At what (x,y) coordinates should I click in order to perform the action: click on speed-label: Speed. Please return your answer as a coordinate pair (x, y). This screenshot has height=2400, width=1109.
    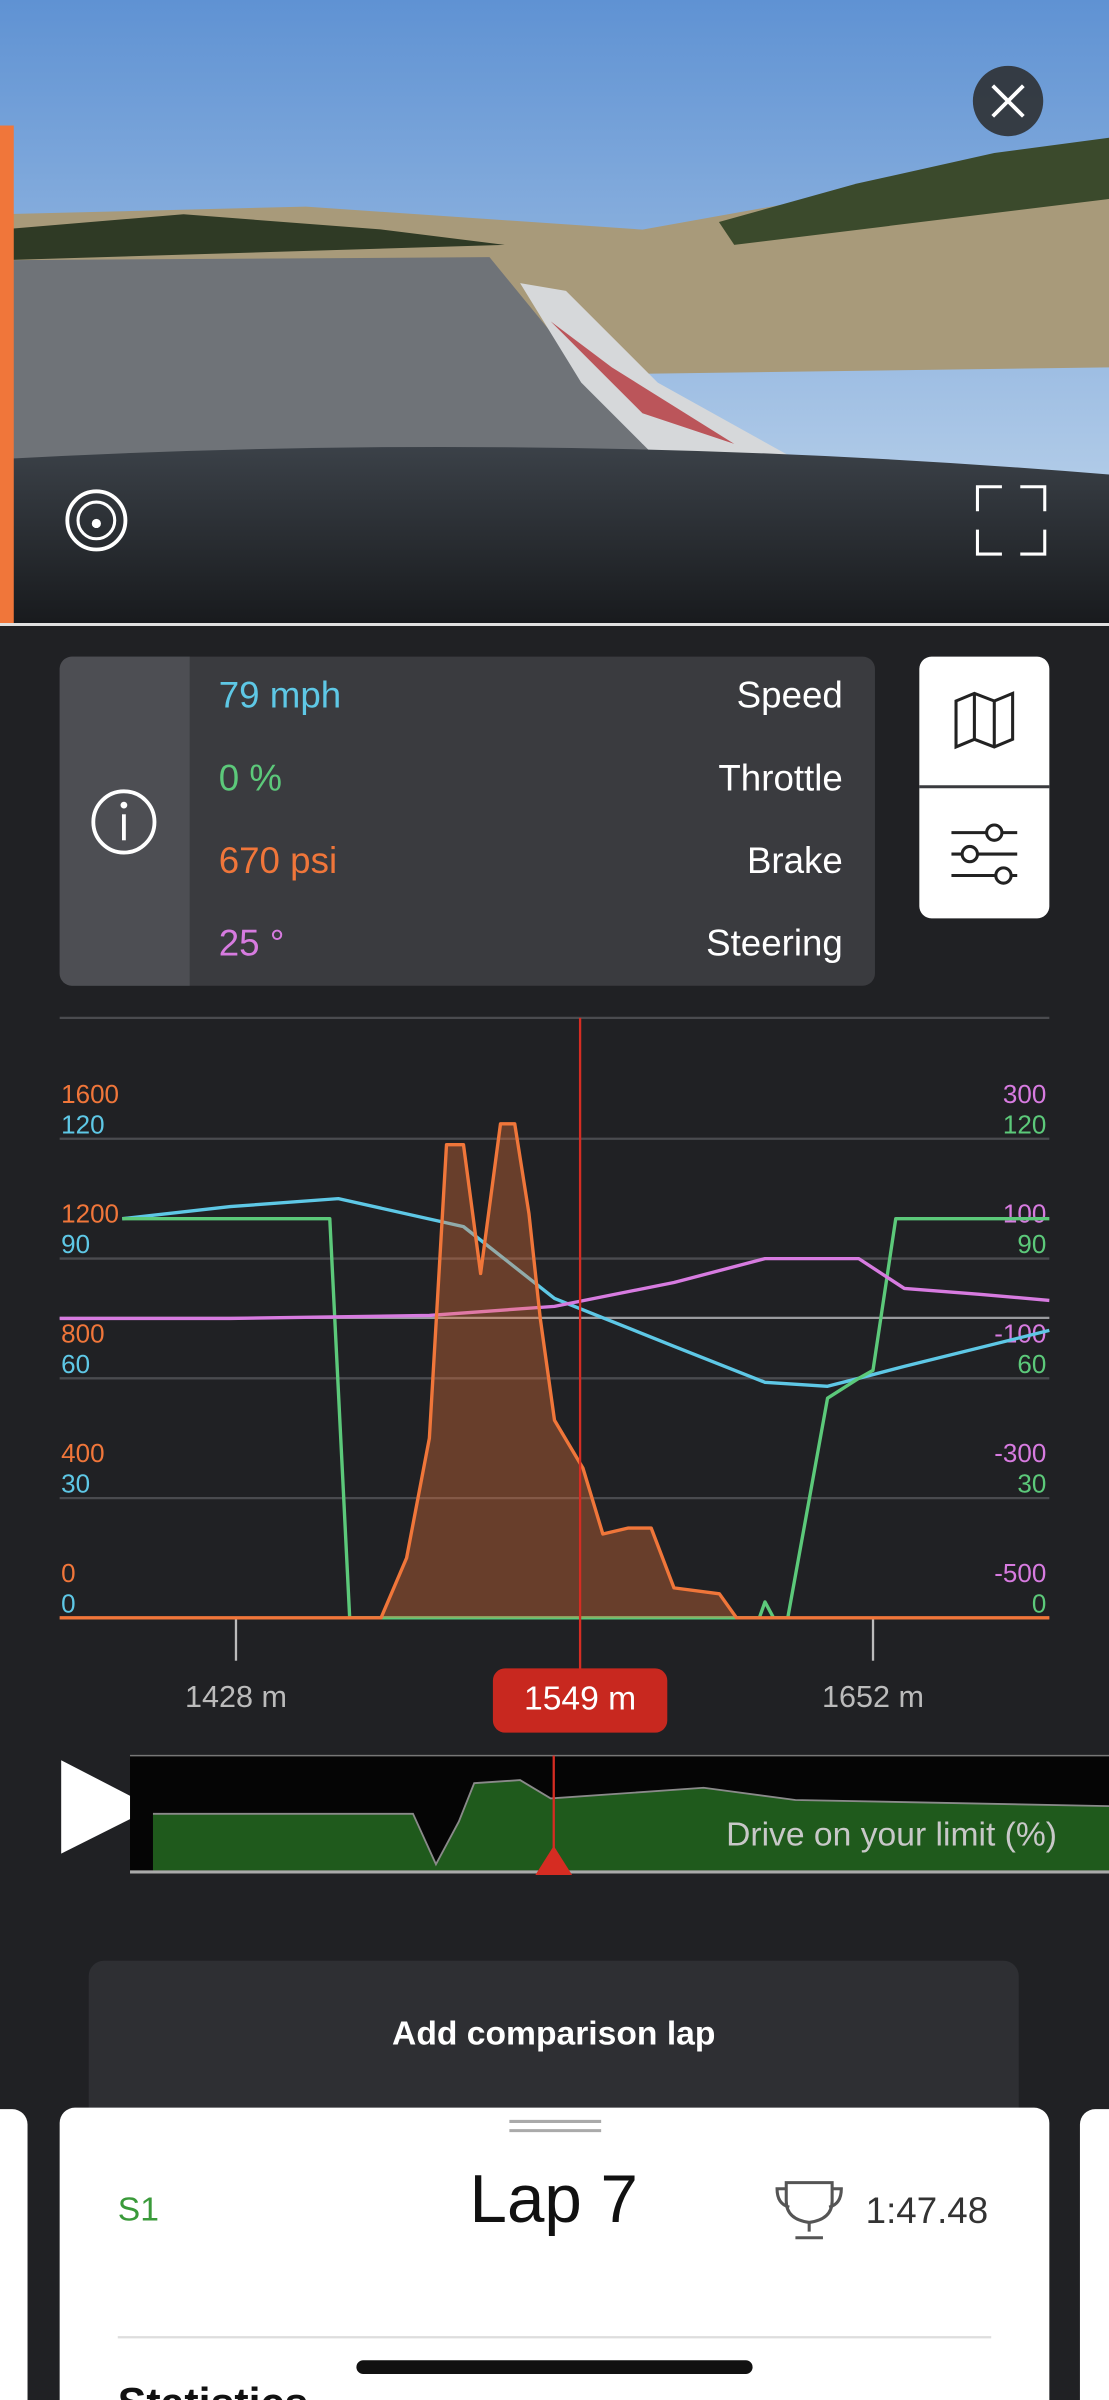
    Looking at the image, I should click on (790, 695).